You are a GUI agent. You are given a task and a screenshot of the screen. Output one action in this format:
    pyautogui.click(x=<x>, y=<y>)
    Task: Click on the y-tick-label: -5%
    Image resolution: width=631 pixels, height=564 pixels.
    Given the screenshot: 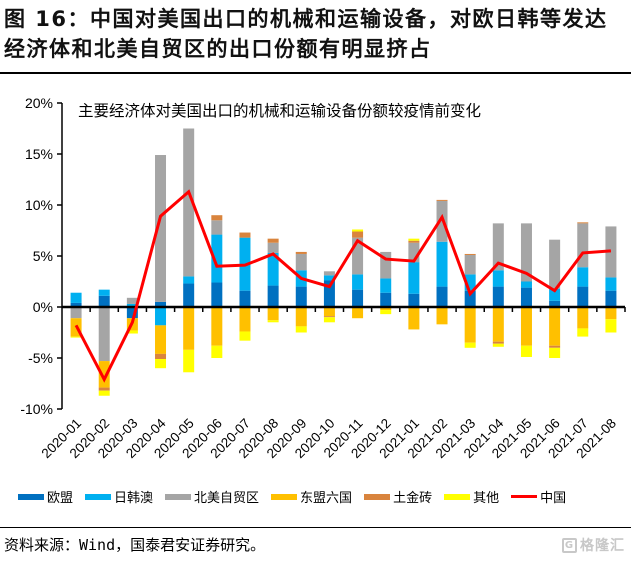 What is the action you would take?
    pyautogui.click(x=40, y=358)
    